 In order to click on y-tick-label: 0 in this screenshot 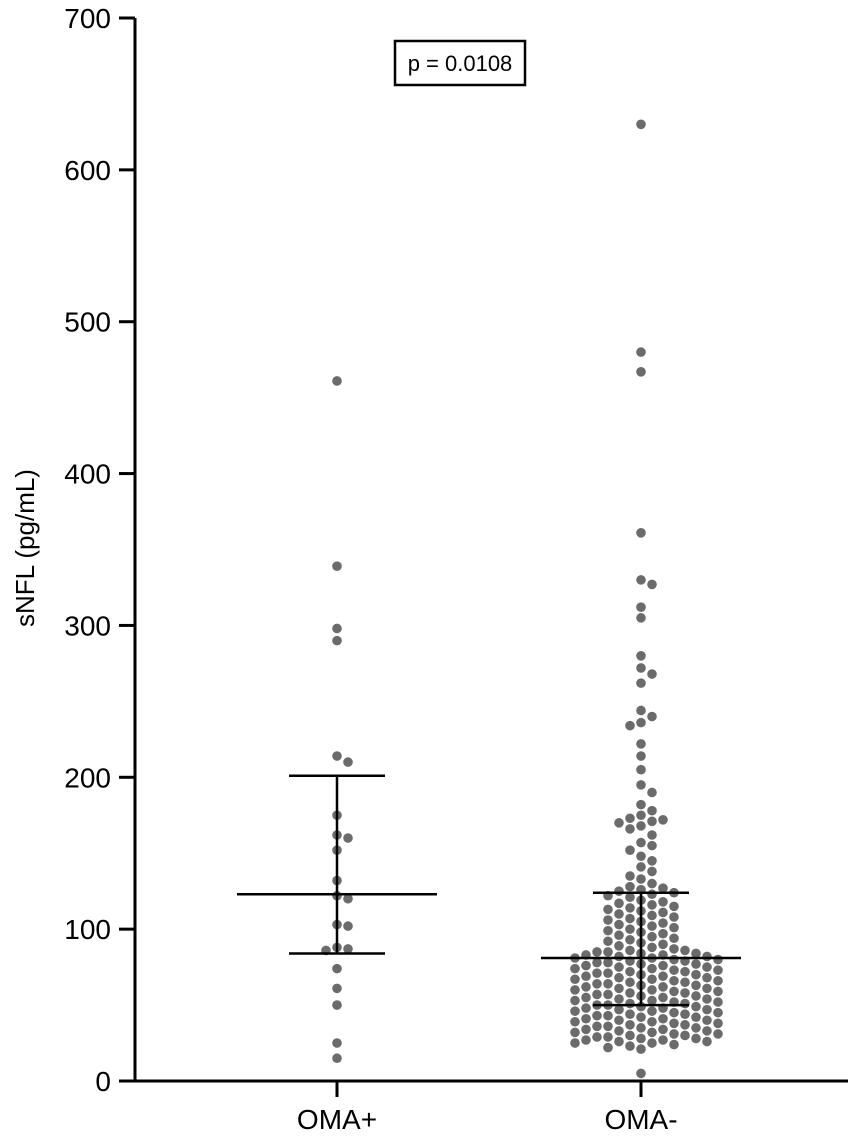, I will do `click(103, 1081)`.